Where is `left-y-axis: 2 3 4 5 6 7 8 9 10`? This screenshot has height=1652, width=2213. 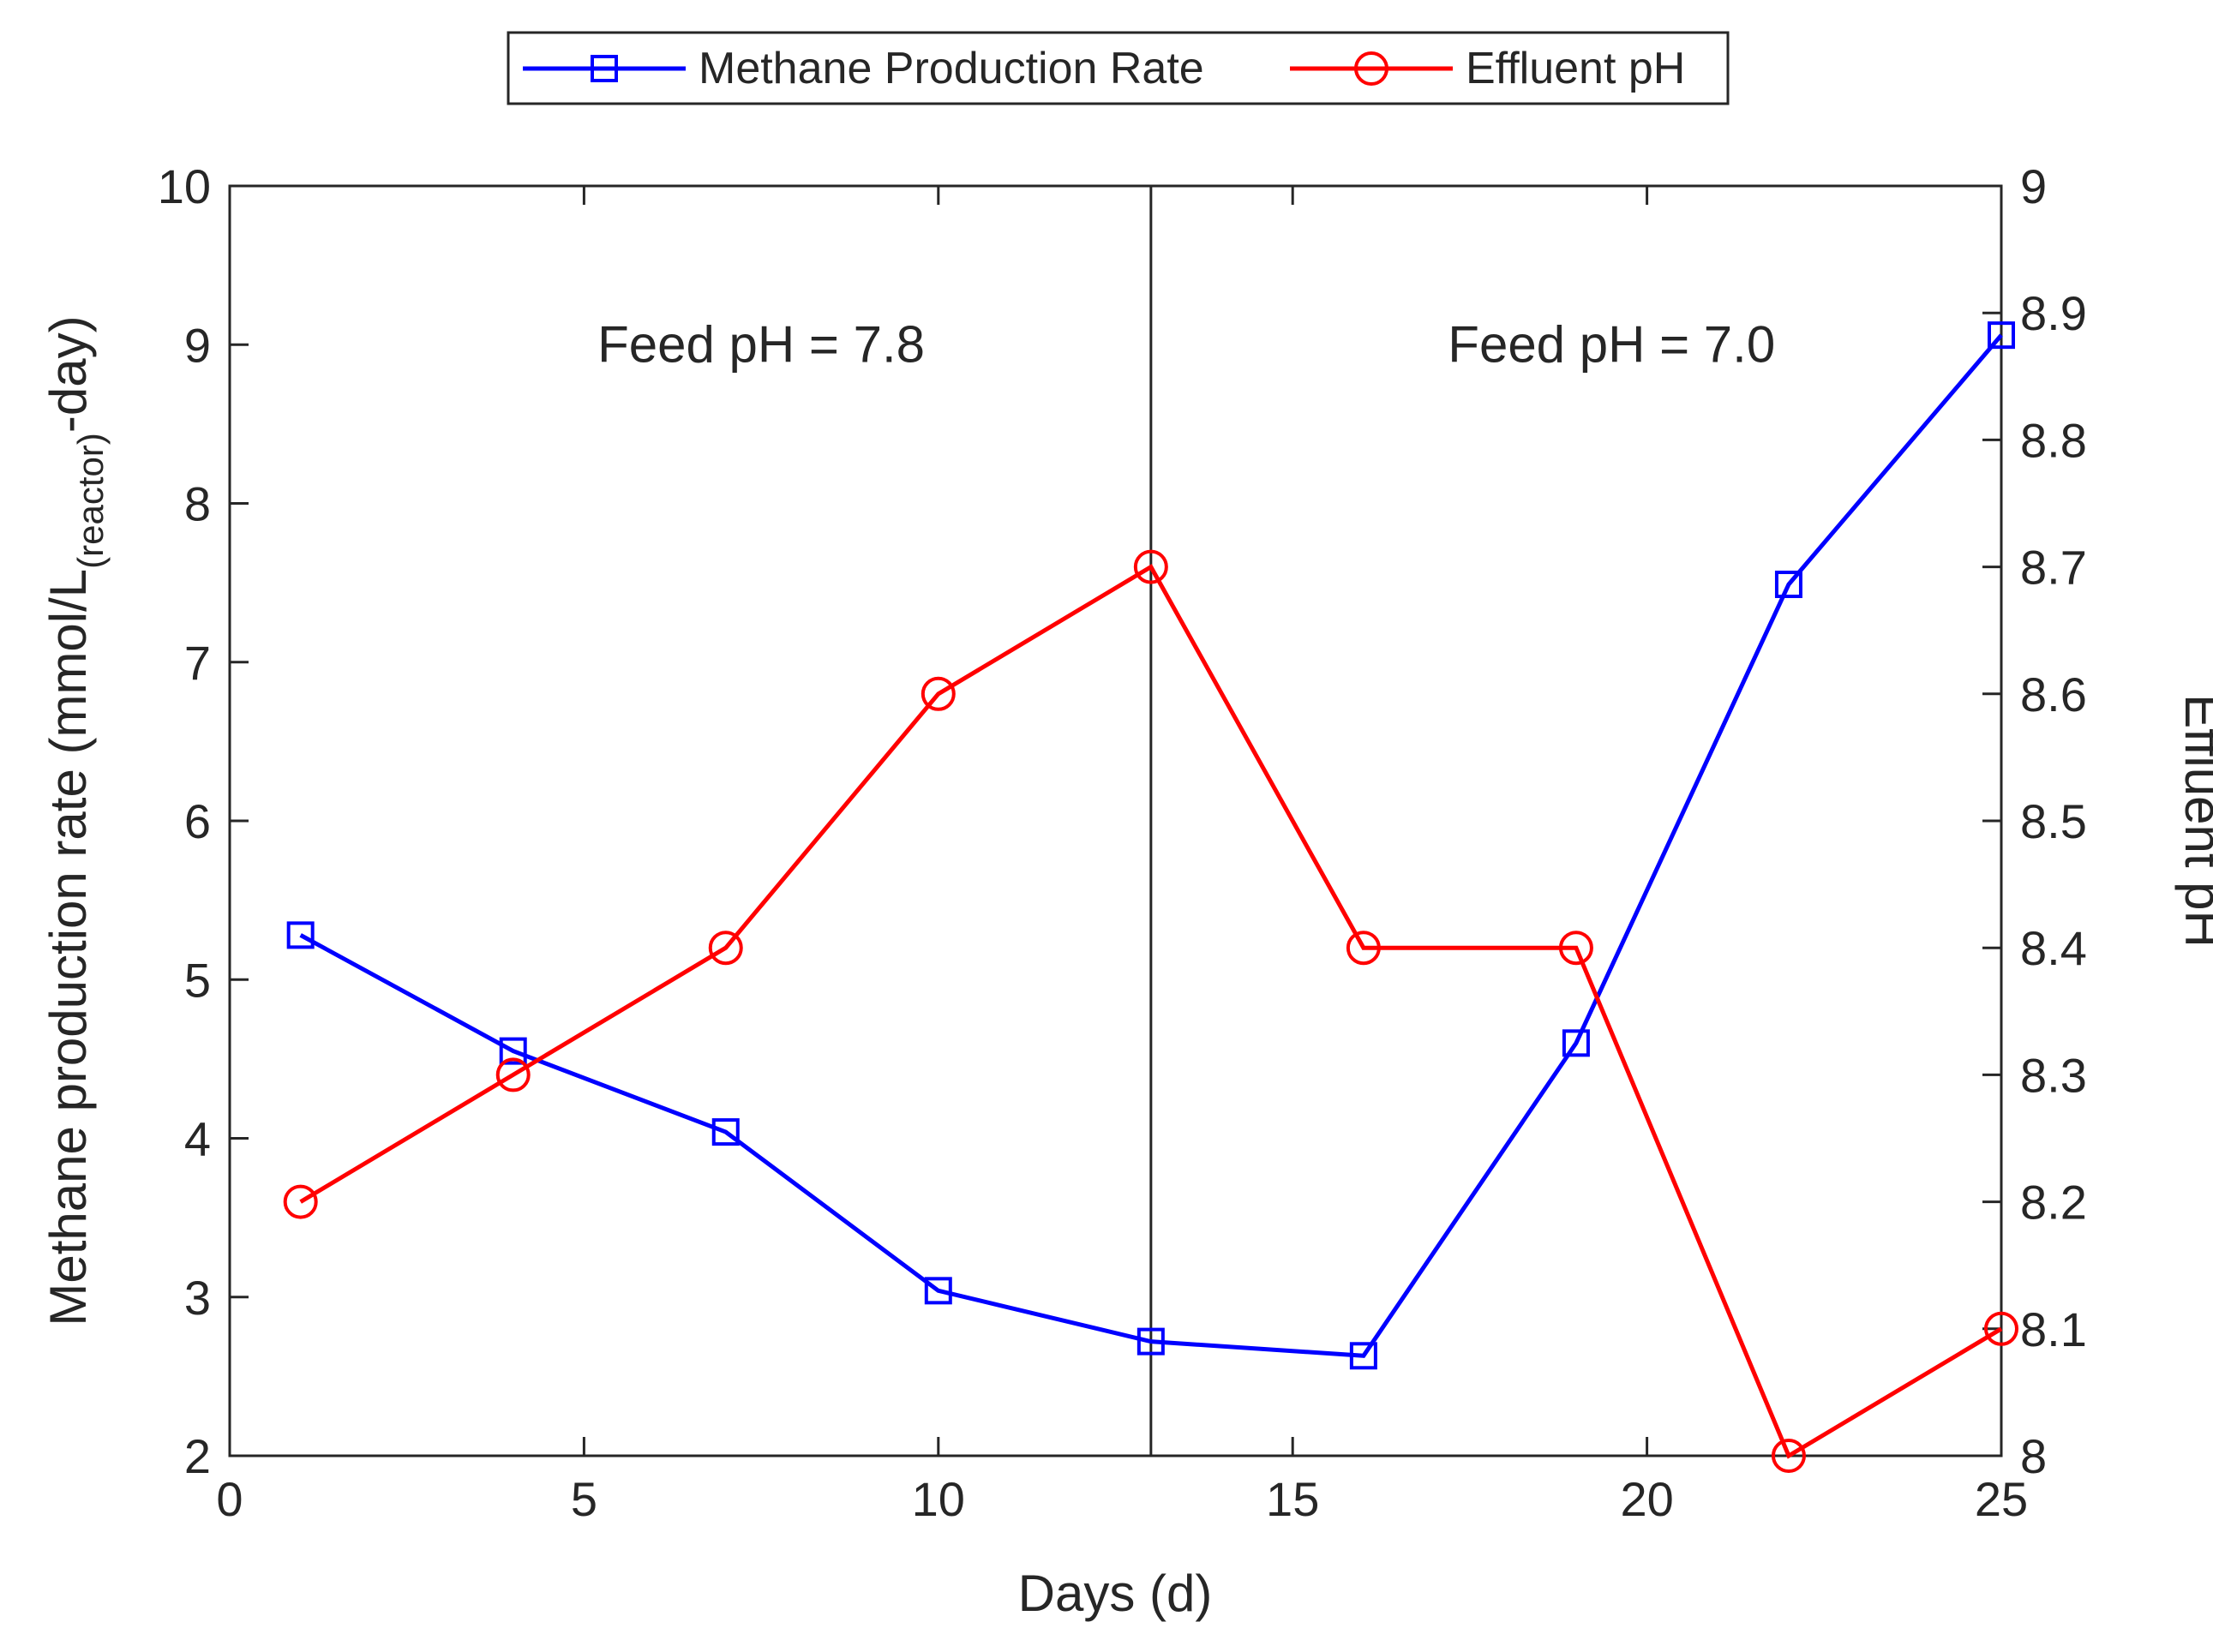 left-y-axis: 2 3 4 5 6 7 8 9 10 is located at coordinates (203, 821).